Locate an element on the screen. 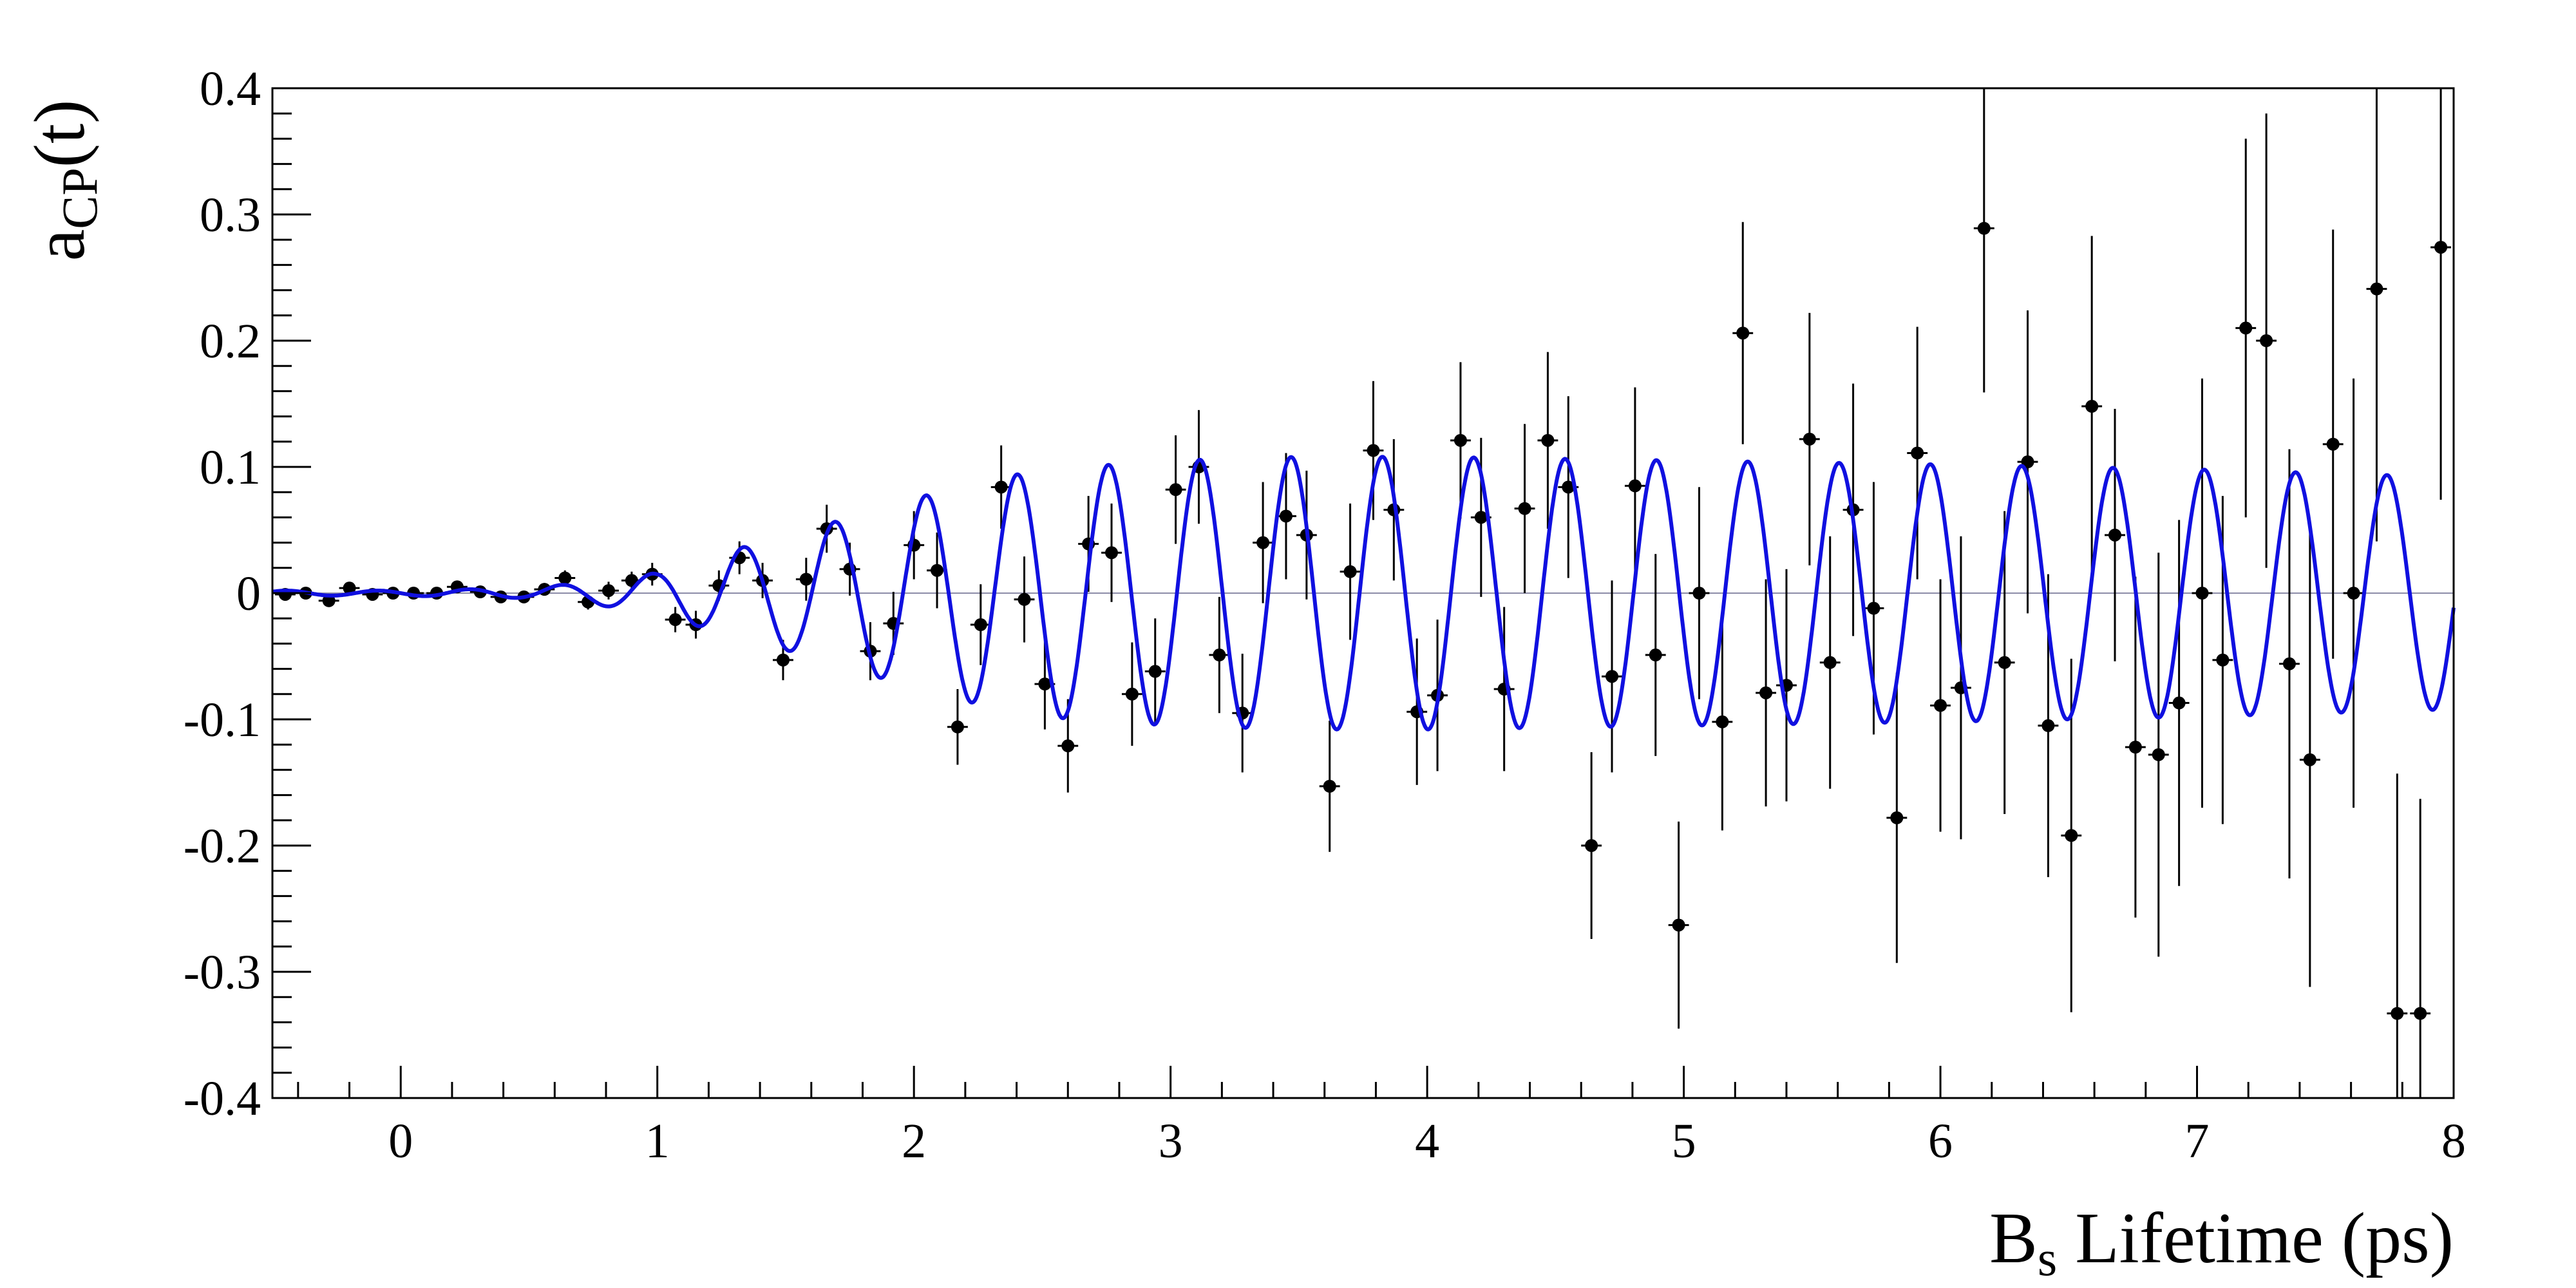 This screenshot has width=2576, height=1288. x-tick-label: 1 is located at coordinates (657, 1141).